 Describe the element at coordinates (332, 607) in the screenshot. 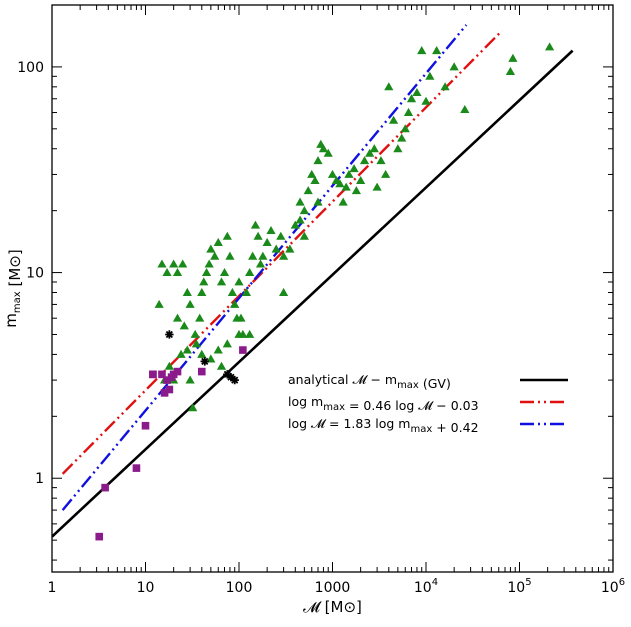

I see `x-axis-label: 𝓜 [M⊙]` at that location.